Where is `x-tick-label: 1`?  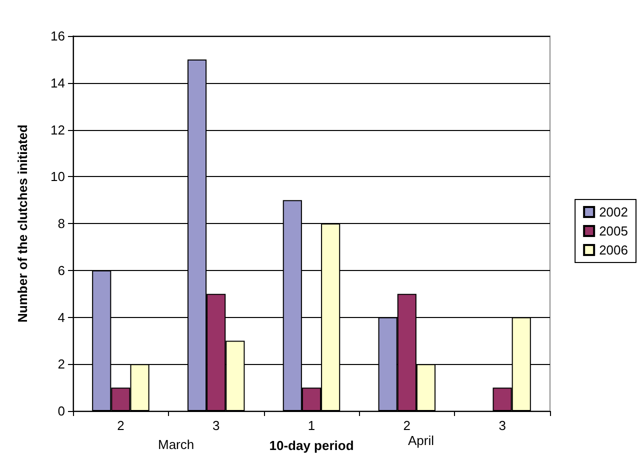 x-tick-label: 1 is located at coordinates (312, 425).